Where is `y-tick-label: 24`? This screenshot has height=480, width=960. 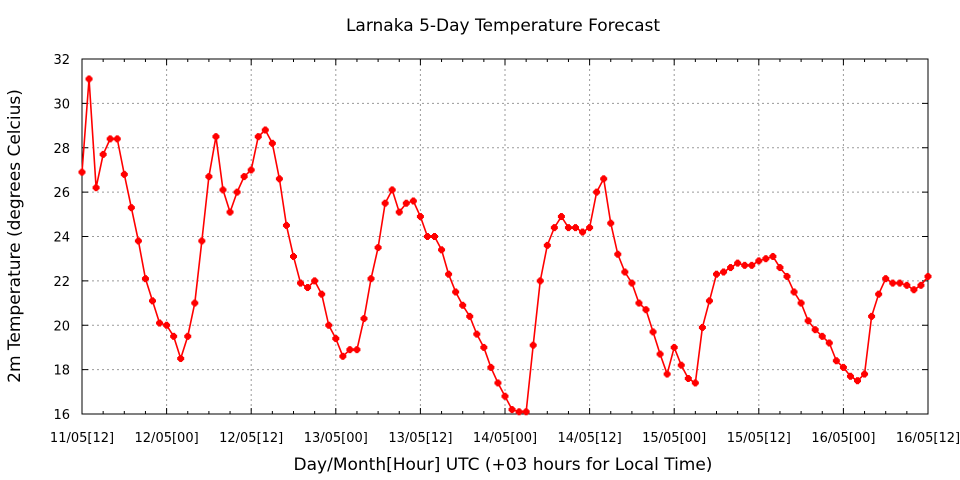 y-tick-label: 24 is located at coordinates (61, 238).